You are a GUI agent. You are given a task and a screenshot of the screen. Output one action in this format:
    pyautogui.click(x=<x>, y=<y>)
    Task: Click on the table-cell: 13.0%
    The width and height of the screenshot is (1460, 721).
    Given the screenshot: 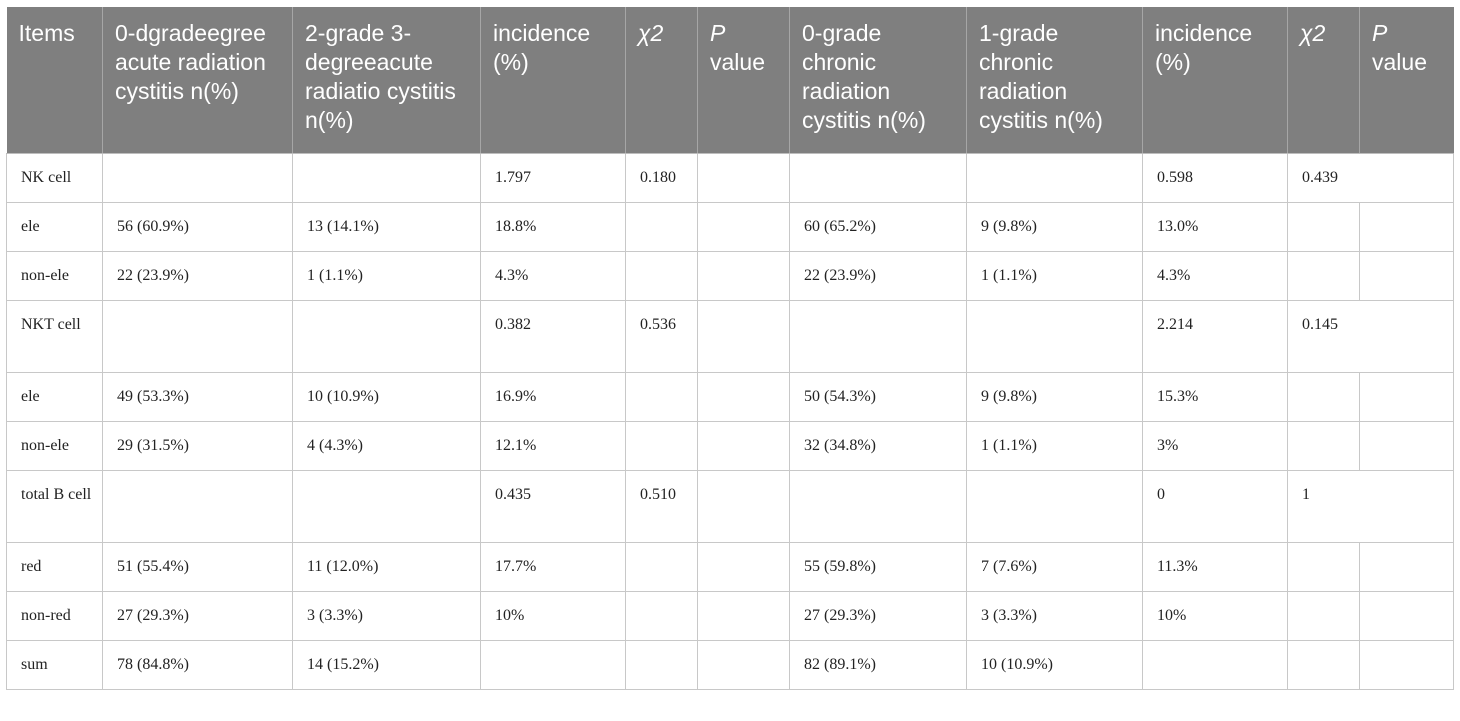 What is the action you would take?
    pyautogui.click(x=1215, y=226)
    